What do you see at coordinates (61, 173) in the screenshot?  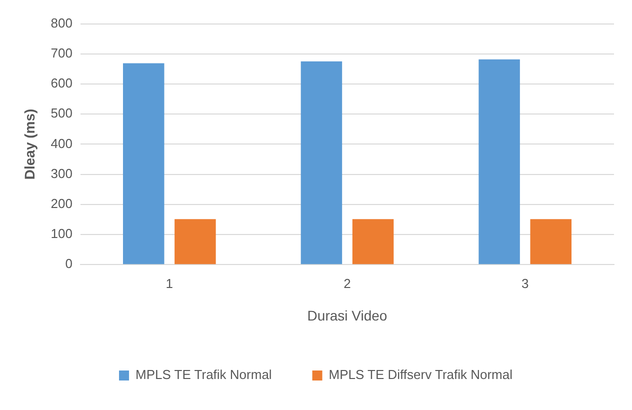 I see `y-tick-label: 300` at bounding box center [61, 173].